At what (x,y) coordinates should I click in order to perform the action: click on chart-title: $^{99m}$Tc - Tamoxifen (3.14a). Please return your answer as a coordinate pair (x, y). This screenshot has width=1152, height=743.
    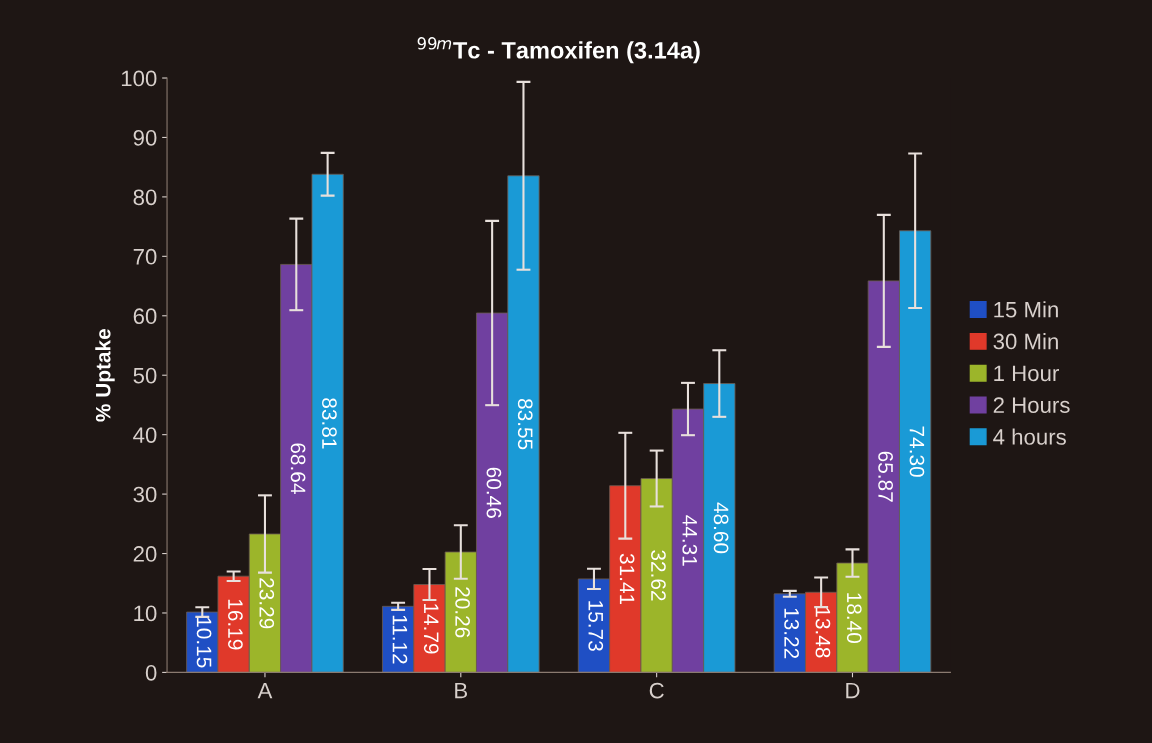
    Looking at the image, I should click on (558, 50).